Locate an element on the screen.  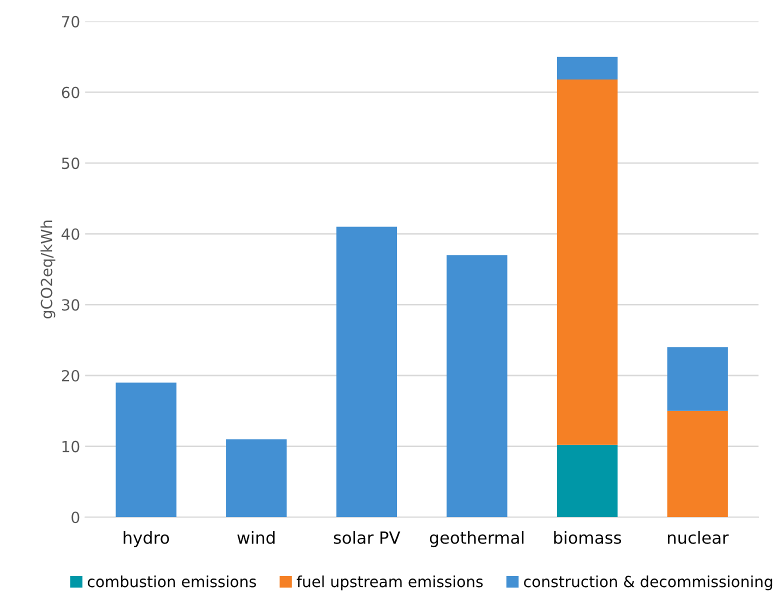
y-tick-label: 40 is located at coordinates (71, 234).